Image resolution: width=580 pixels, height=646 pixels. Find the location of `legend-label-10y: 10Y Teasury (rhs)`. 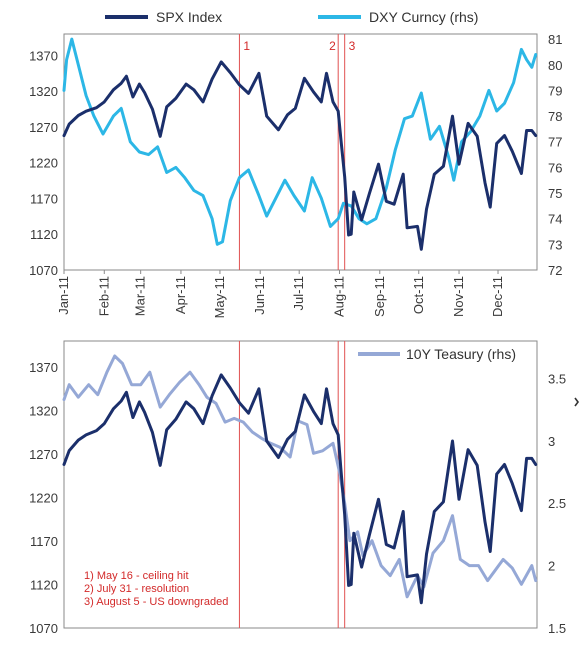

legend-label-10y: 10Y Teasury (rhs) is located at coordinates (461, 354).